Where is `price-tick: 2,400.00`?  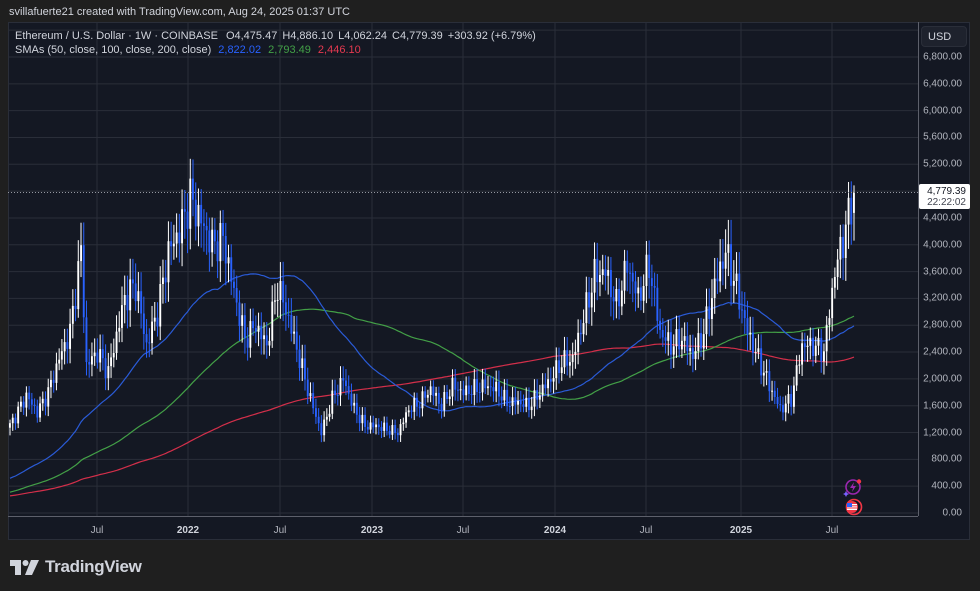
price-tick: 2,400.00 is located at coordinates (942, 352).